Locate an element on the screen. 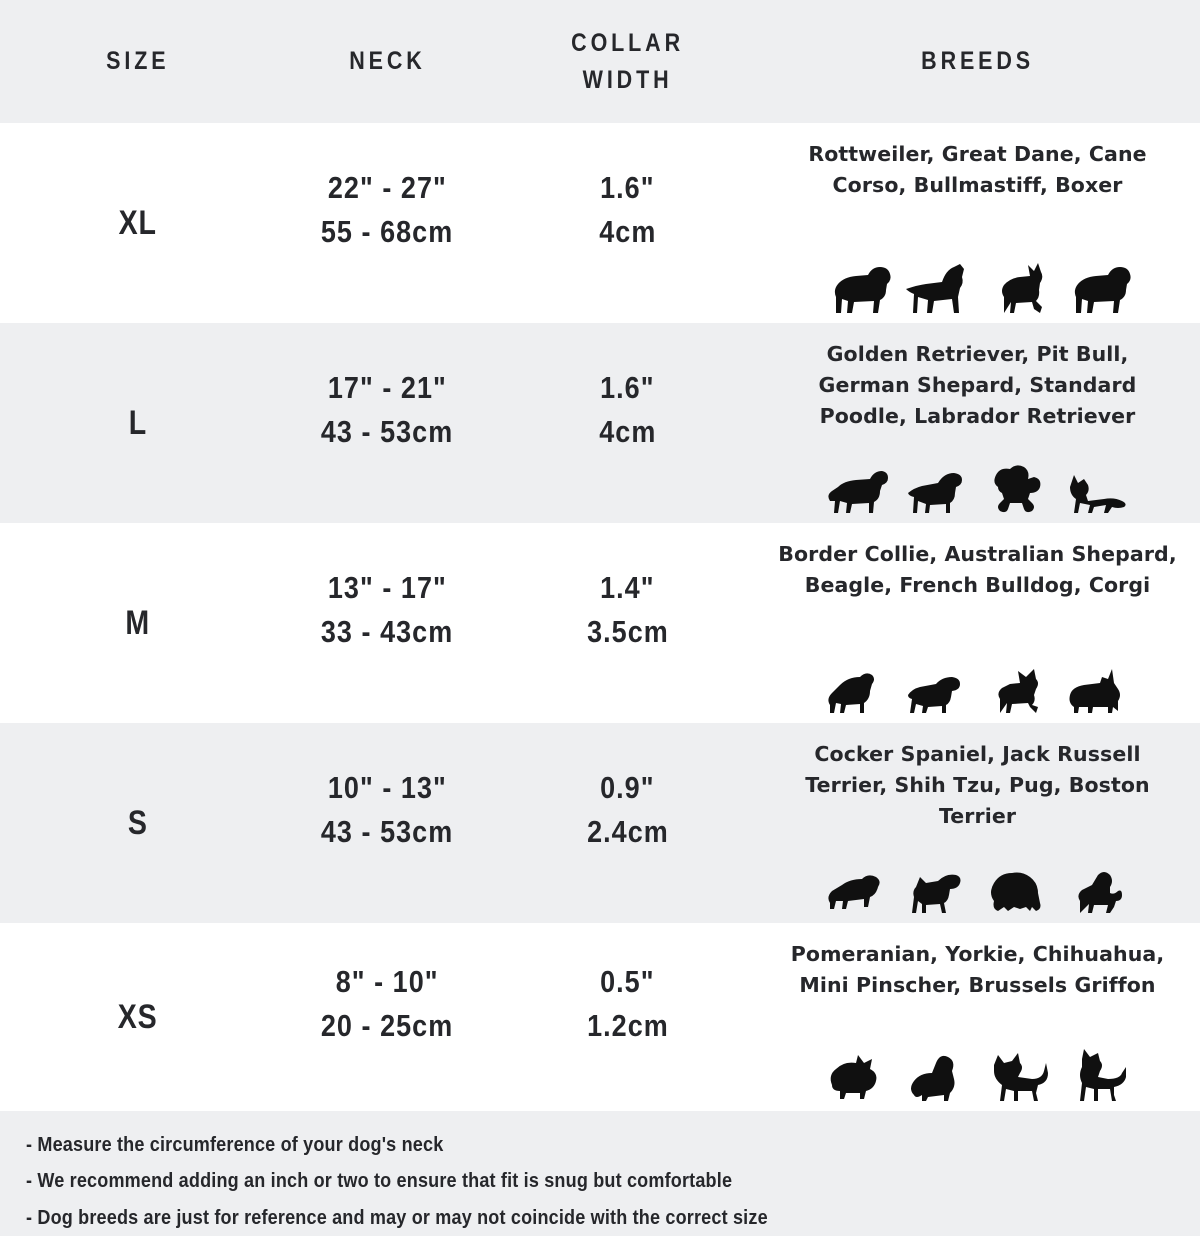 This screenshot has height=1236, width=1200. collar-width-measurement: 0.5" 1.2cm is located at coordinates (628, 1017).